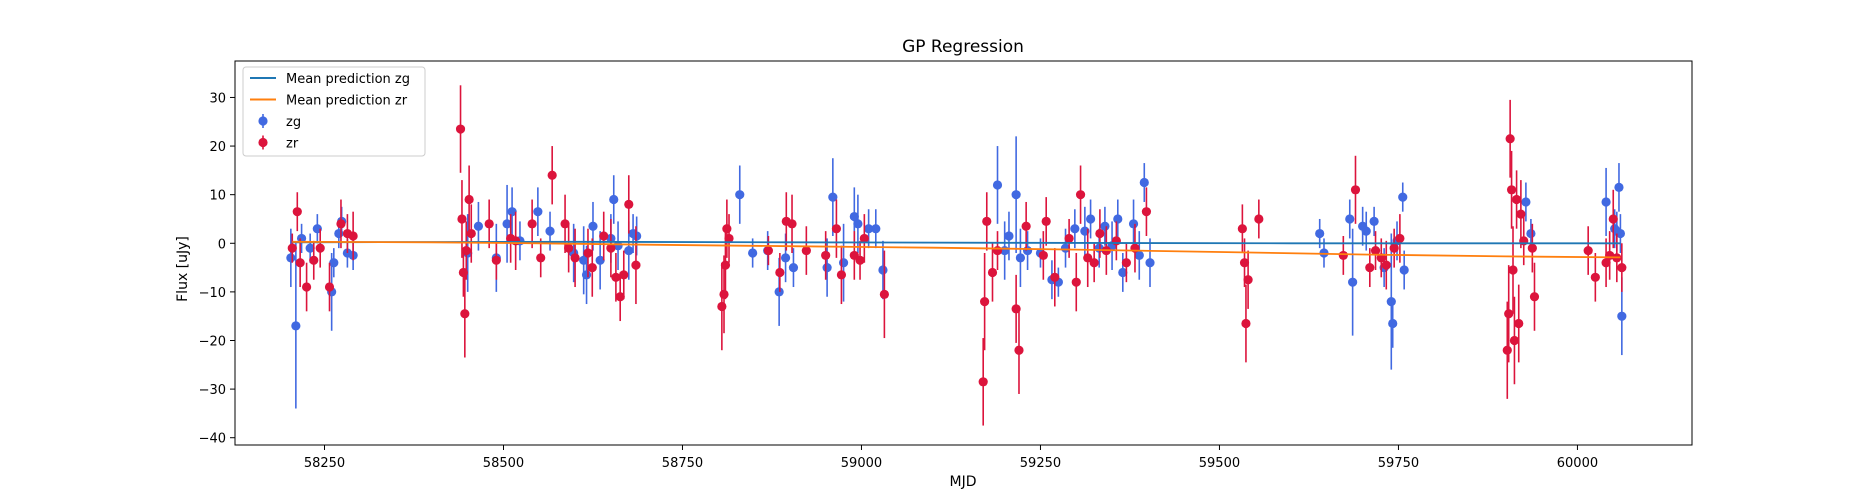 Image resolution: width=1875 pixels, height=504 pixels. I want to click on y-tick-label--10: −10, so click(212, 293).